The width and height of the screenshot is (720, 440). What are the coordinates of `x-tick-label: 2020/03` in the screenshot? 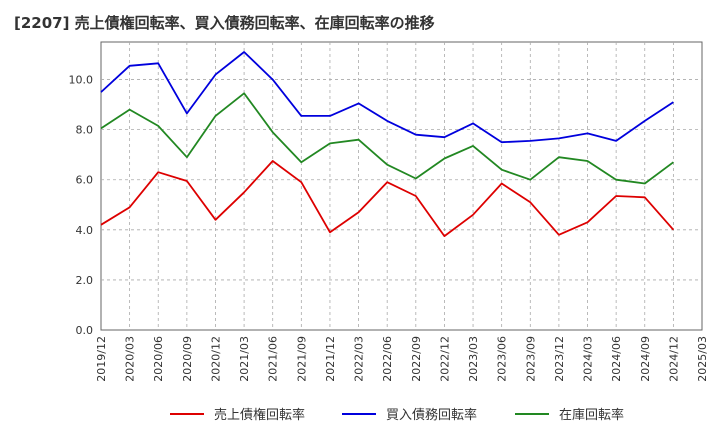 It's located at (130, 359).